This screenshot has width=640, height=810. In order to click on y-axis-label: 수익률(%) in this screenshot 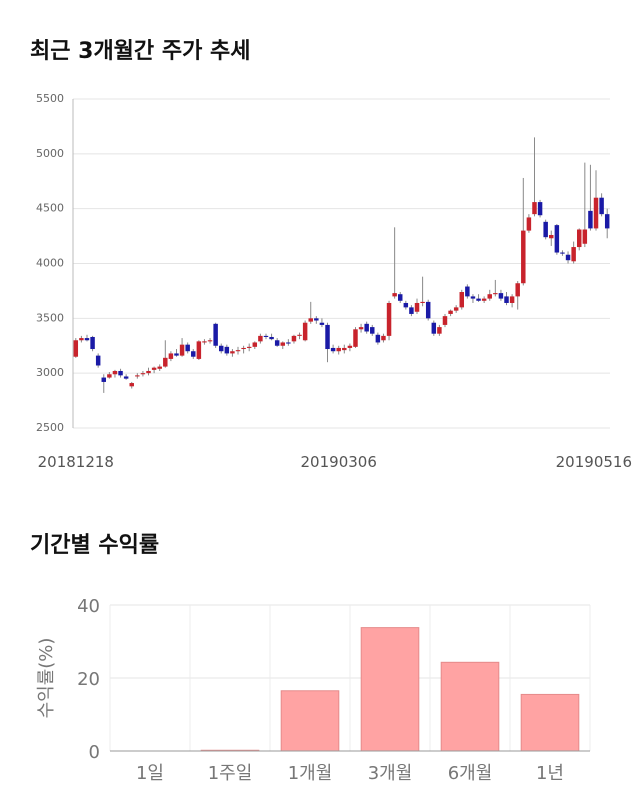, I will do `click(46, 678)`.